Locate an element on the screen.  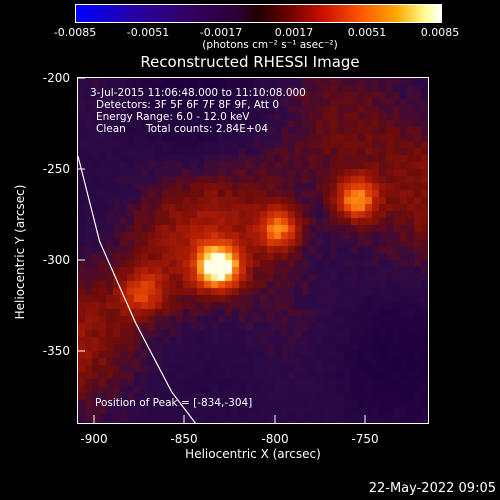
info-energy: Energy Range: 6.0 - 12.0 keV is located at coordinates (173, 117).